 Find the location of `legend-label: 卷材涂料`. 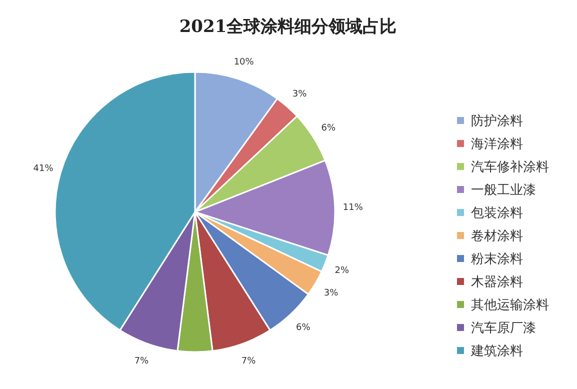

legend-label: 卷材涂料 is located at coordinates (497, 236).